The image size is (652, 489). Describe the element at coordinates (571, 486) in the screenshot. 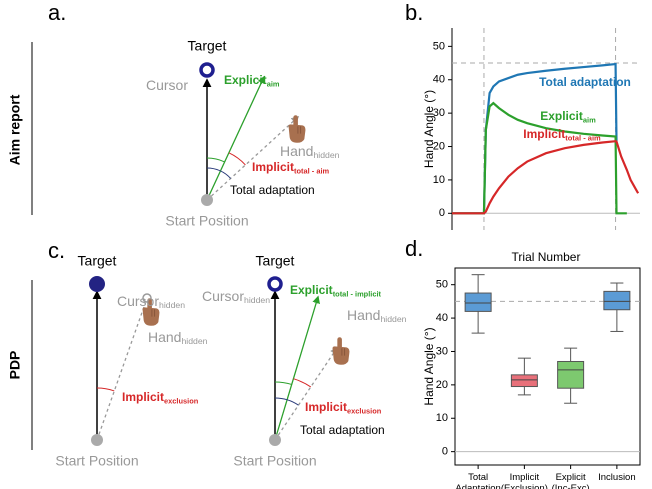

I see `x-tick-label-line: (Inc-Exc)` at that location.